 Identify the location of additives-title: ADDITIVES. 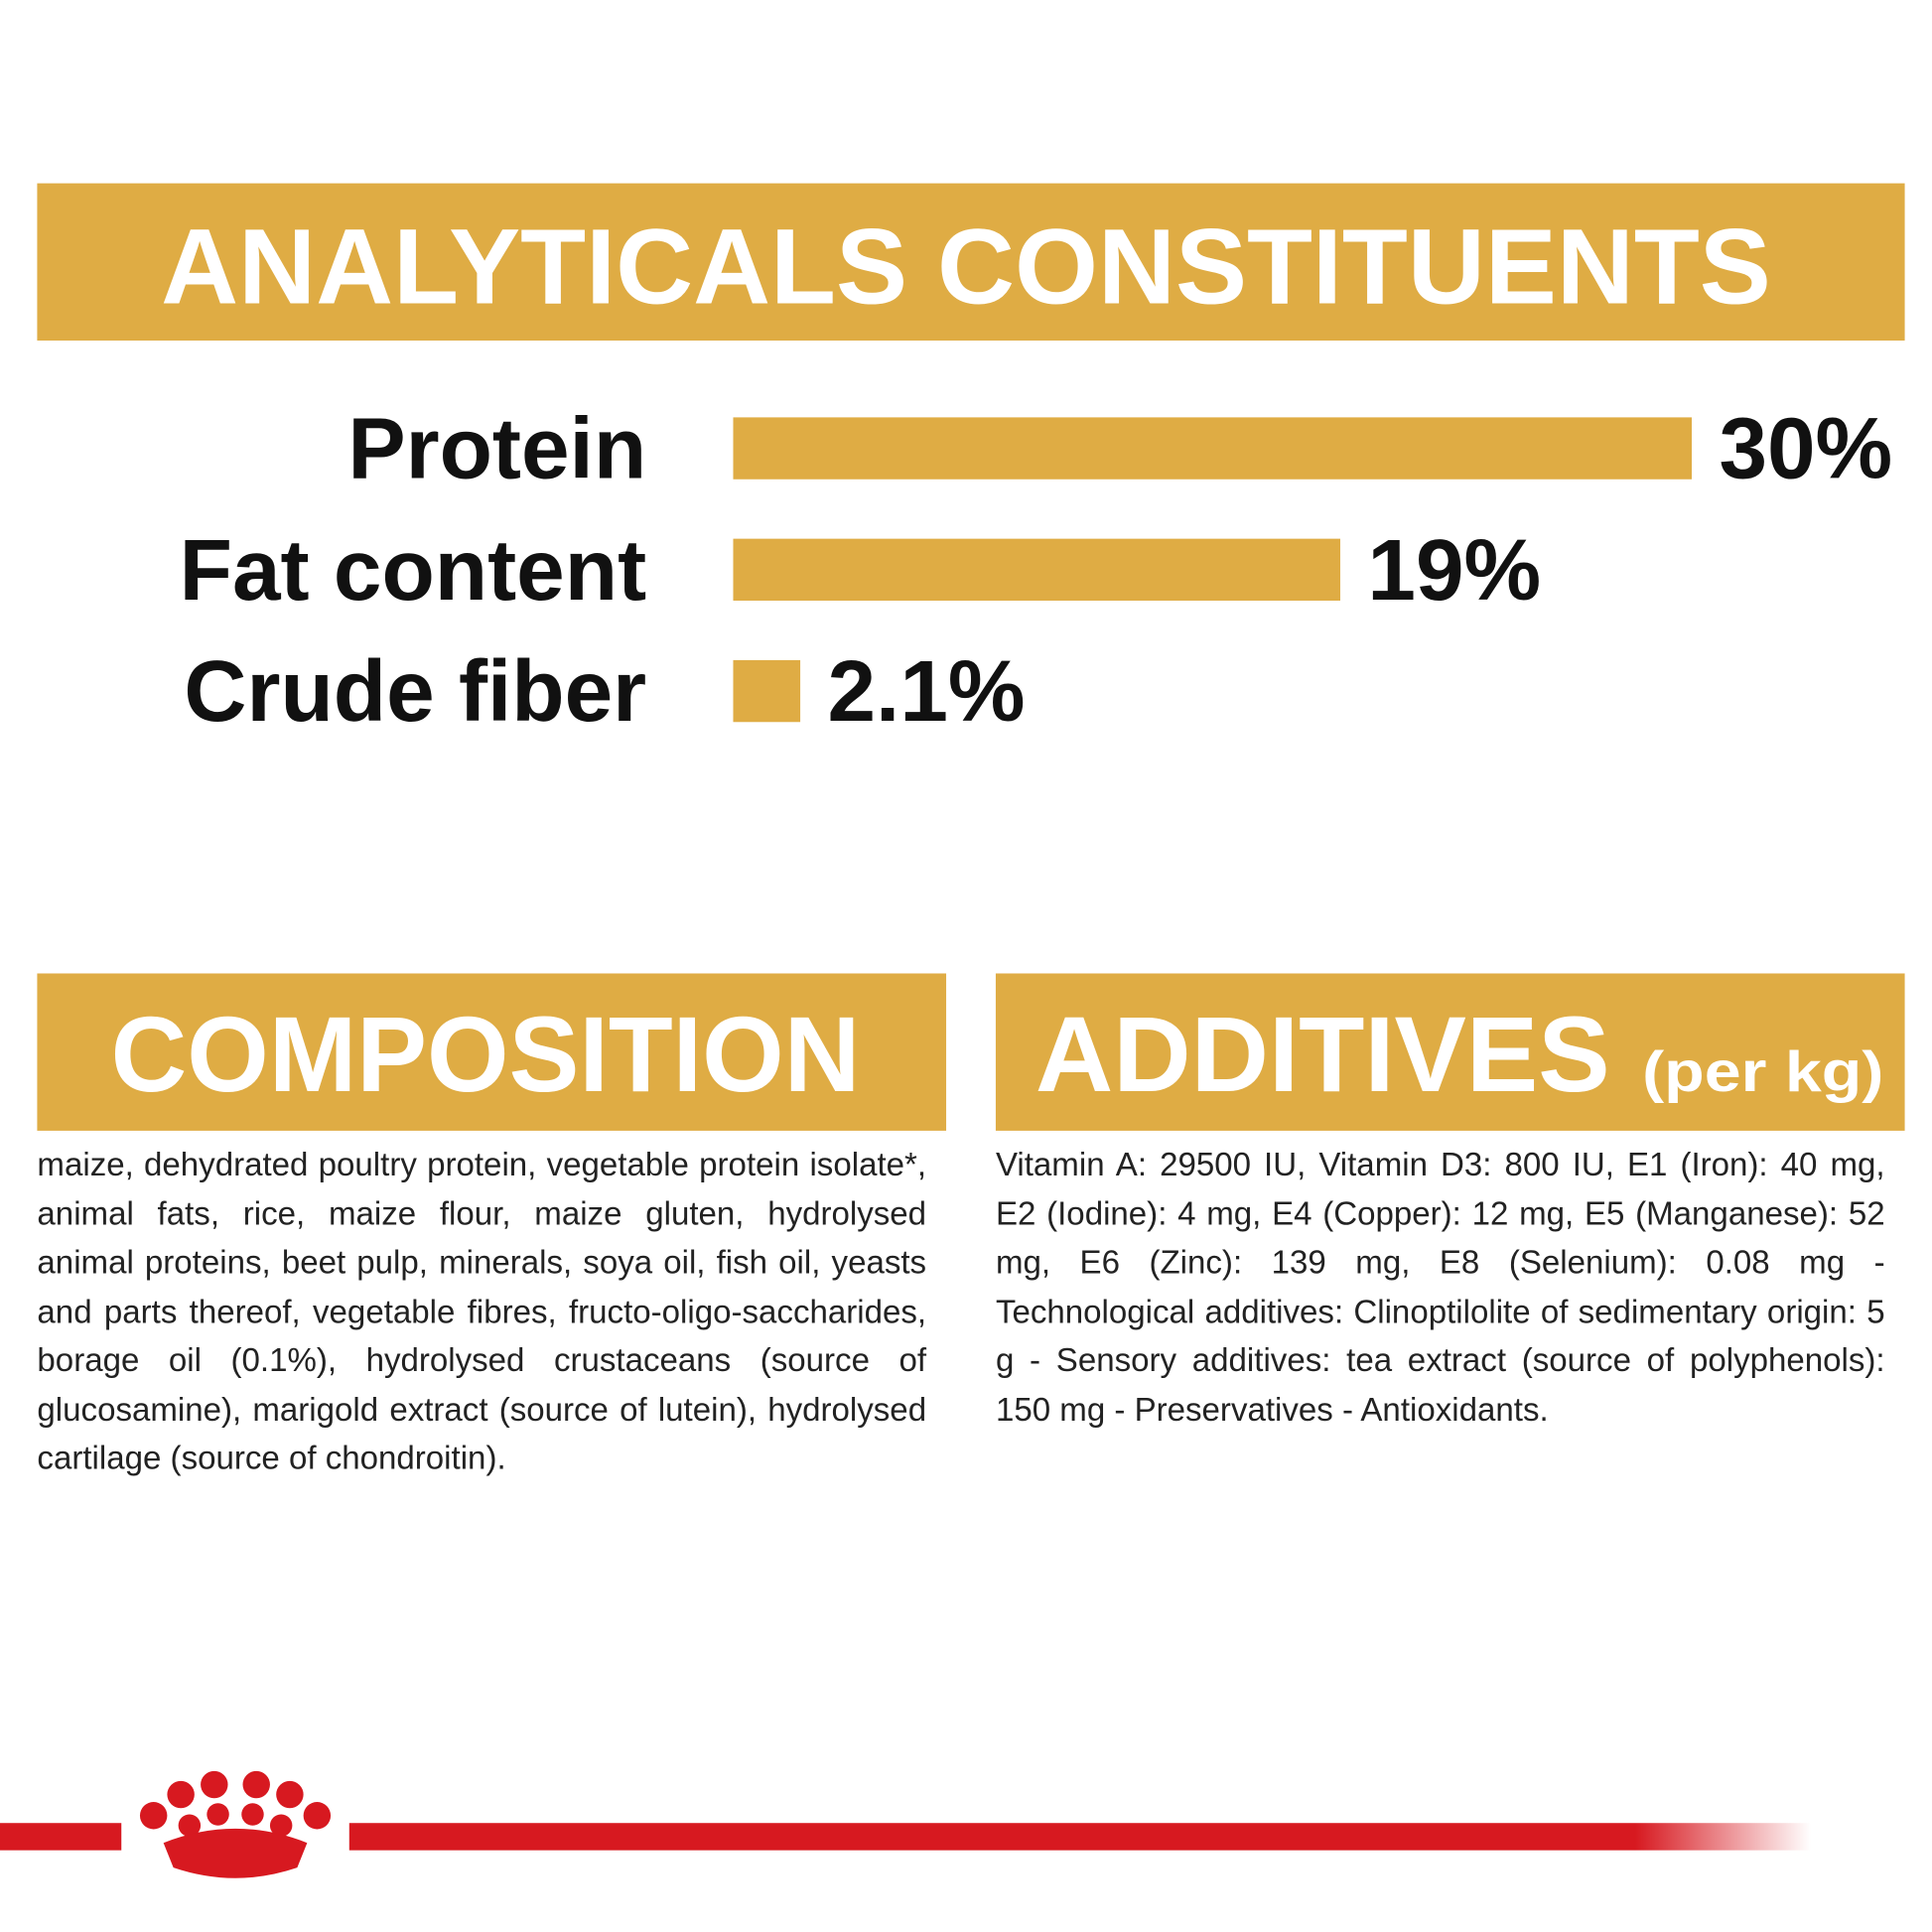
(1323, 1054).